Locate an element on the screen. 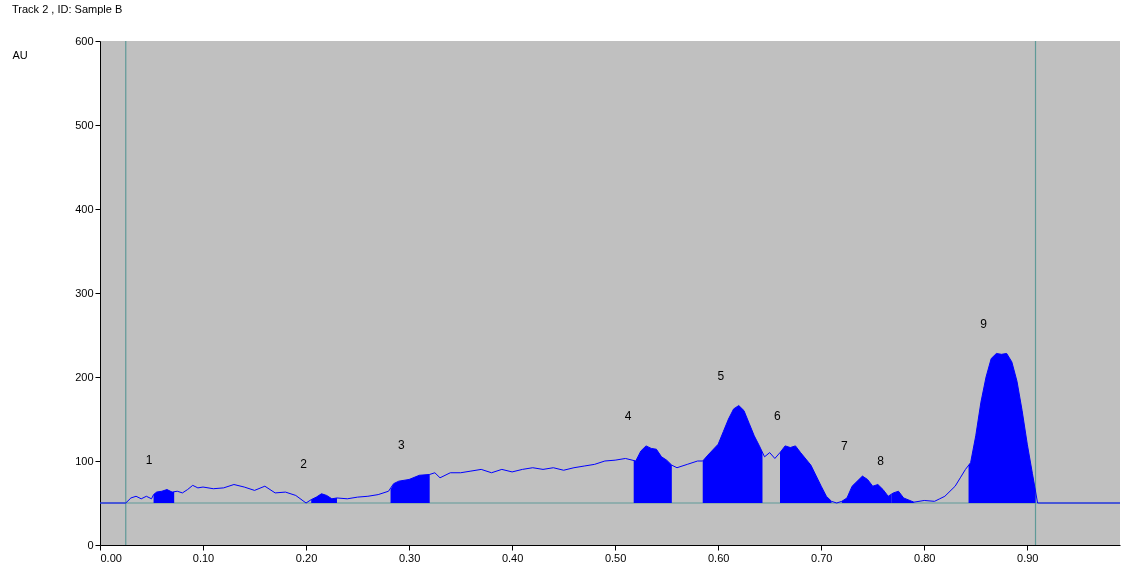 This screenshot has width=1124, height=573. annotation: 8 is located at coordinates (881, 461).